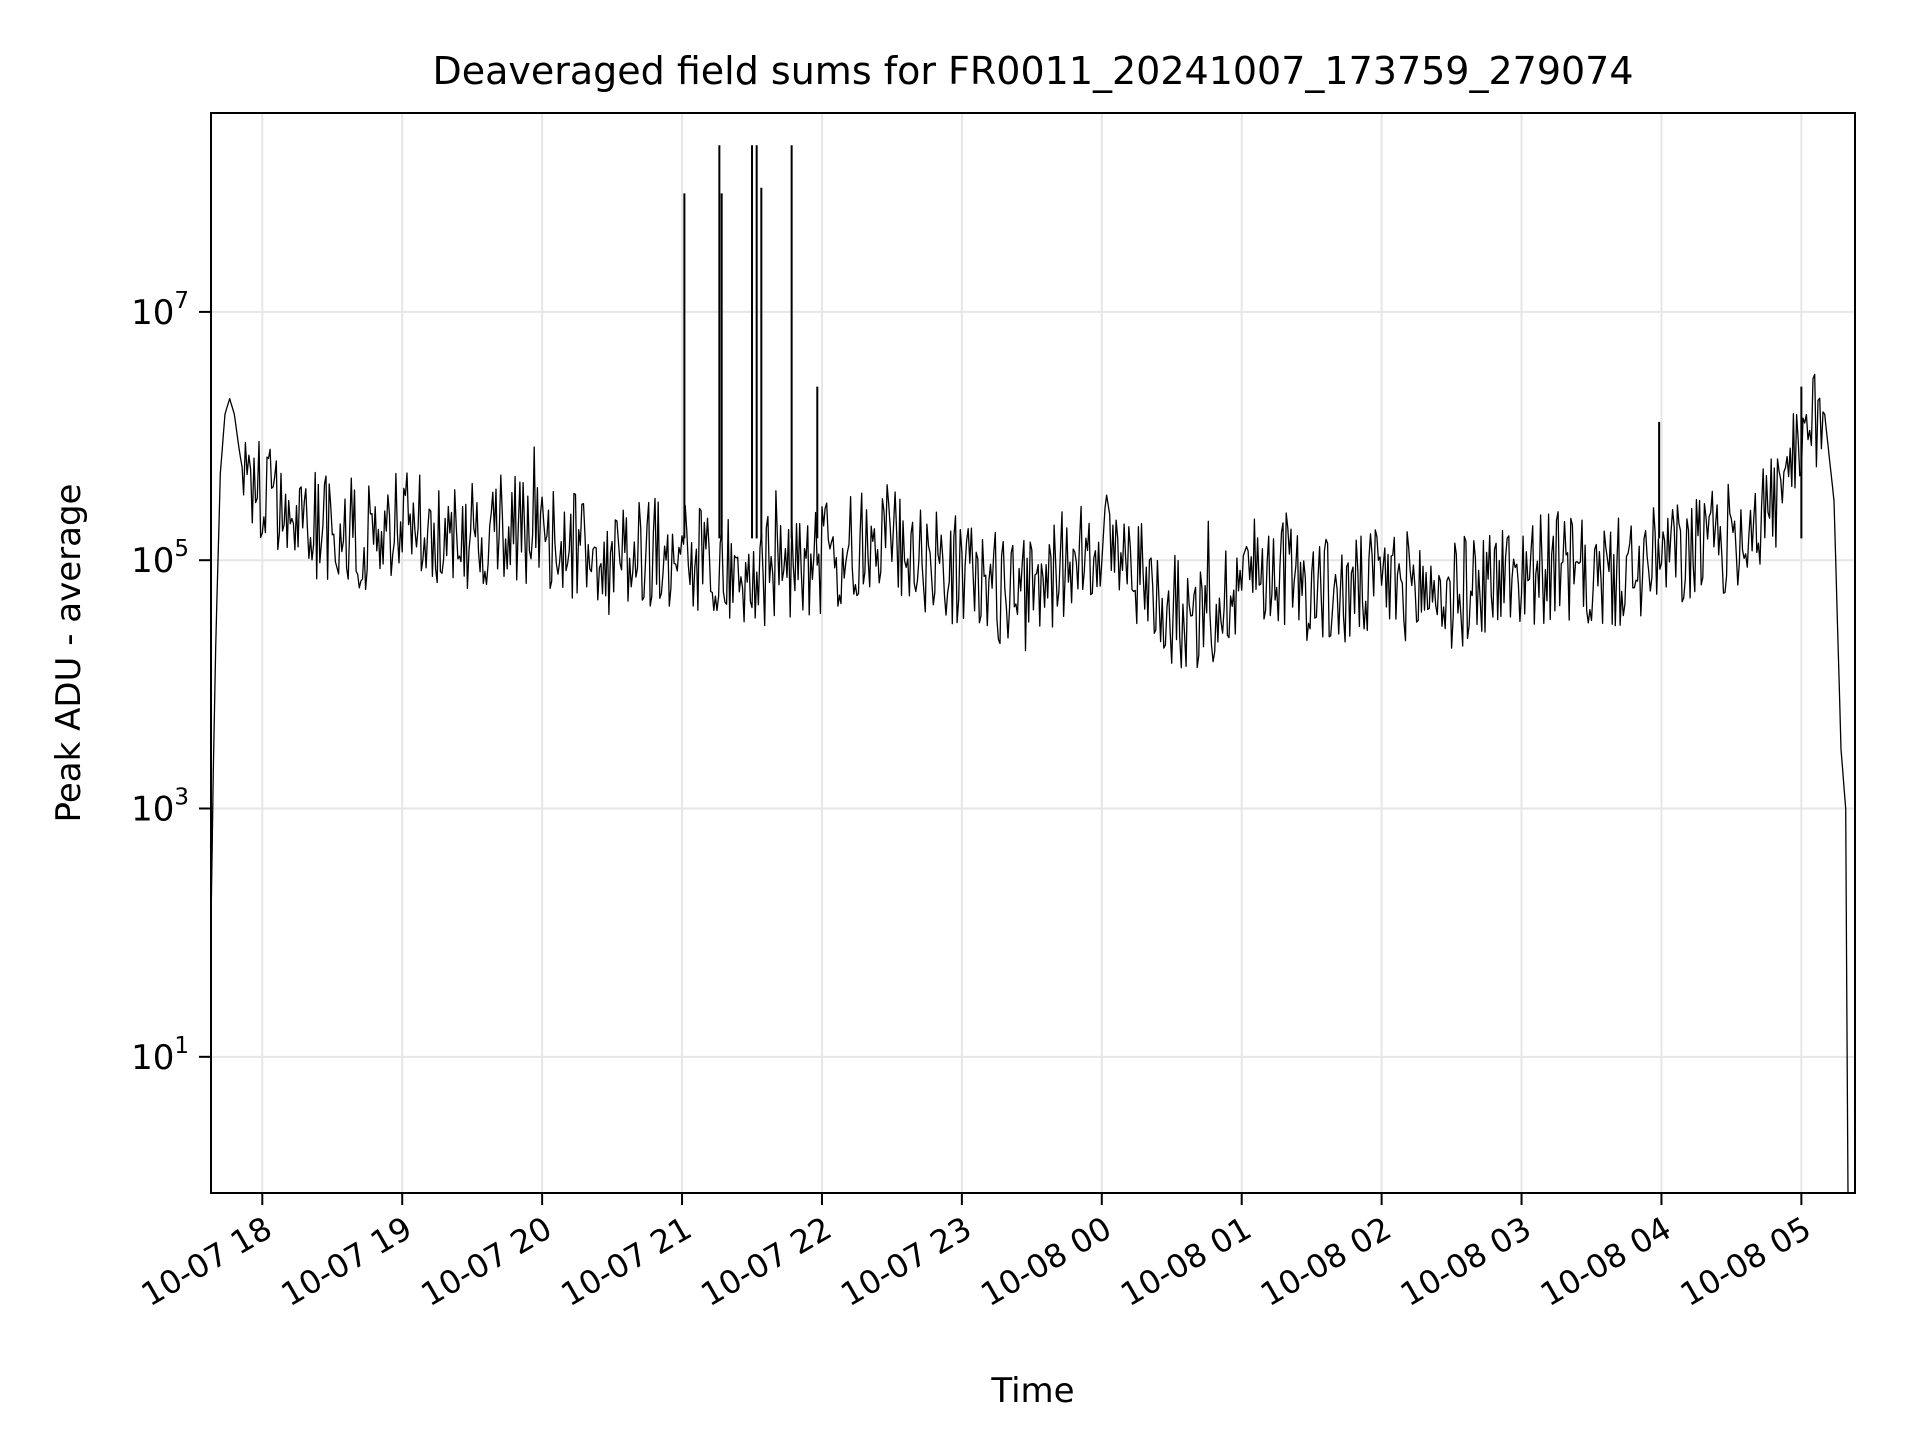  I want to click on x-tick-label: 10-08 04, so click(1606, 1261).